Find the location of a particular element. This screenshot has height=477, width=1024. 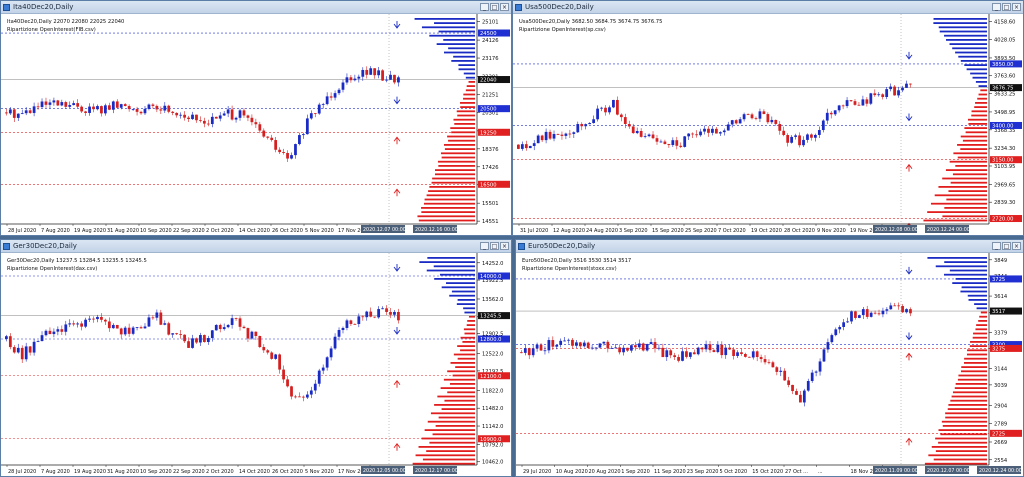

oi-level-tag is located at coordinates (1006, 64).